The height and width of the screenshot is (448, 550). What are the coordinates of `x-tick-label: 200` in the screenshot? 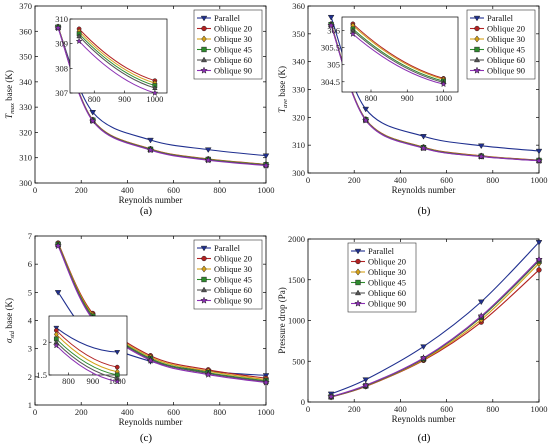 It's located at (81, 412).